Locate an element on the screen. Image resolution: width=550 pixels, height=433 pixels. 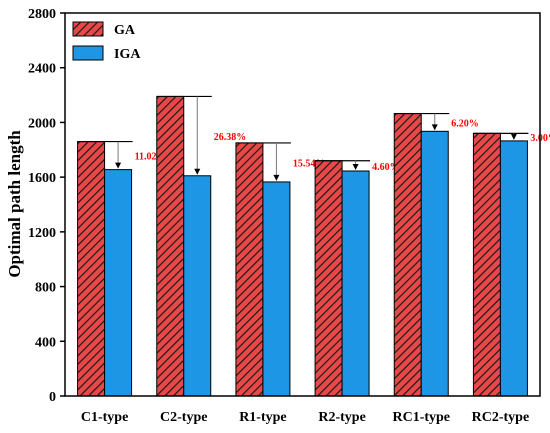
reduction-percentage: 15.54% is located at coordinates (309, 163).